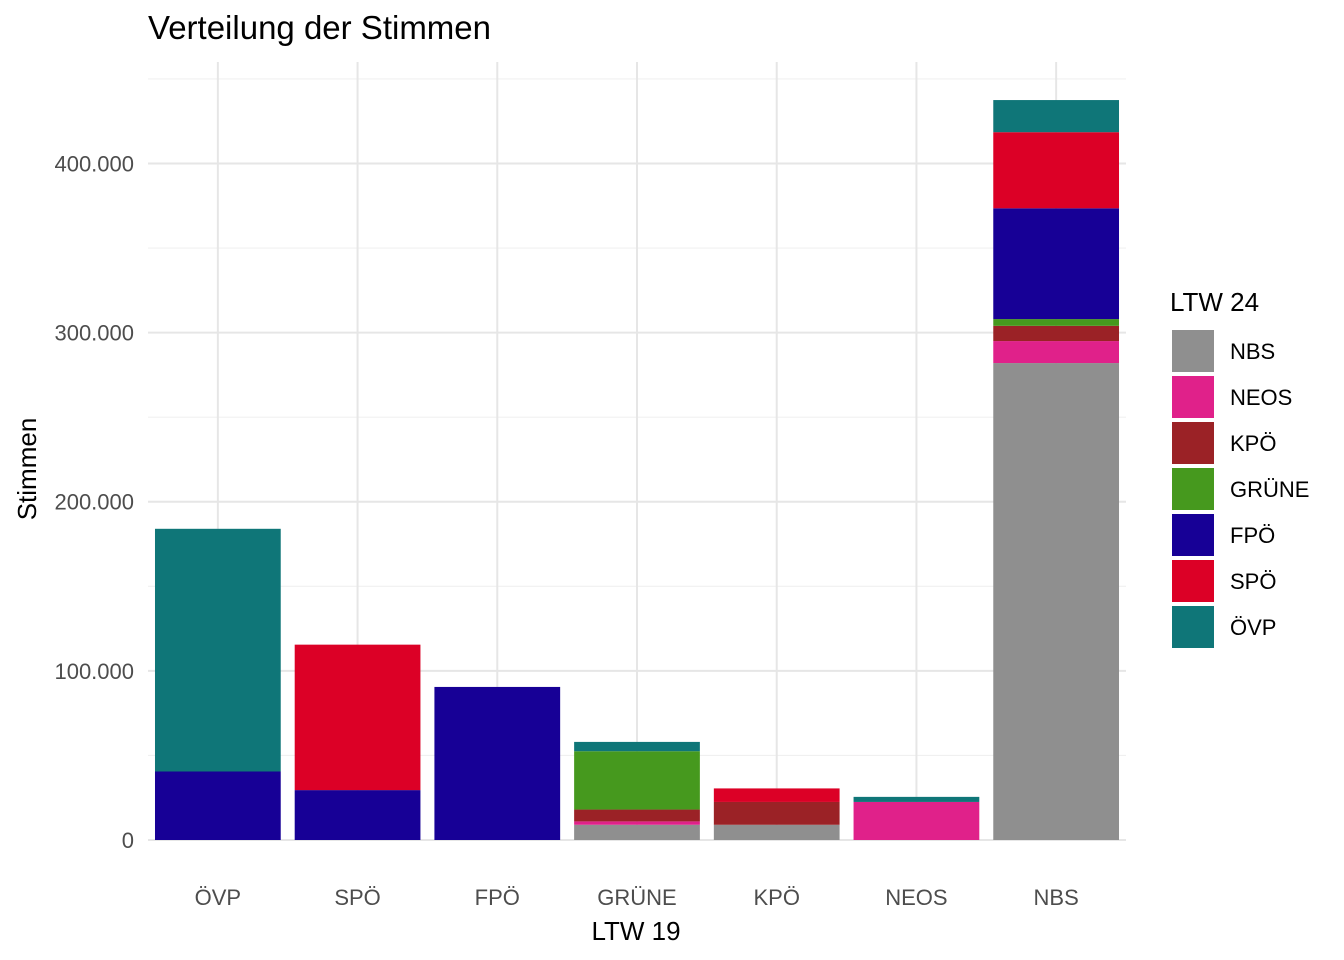 The width and height of the screenshot is (1344, 960). What do you see at coordinates (1239, 467) in the screenshot?
I see `legend: LTW 24 NBS NEOS KPÖ GRÜNE FPÖ SPÖ ÖVP` at bounding box center [1239, 467].